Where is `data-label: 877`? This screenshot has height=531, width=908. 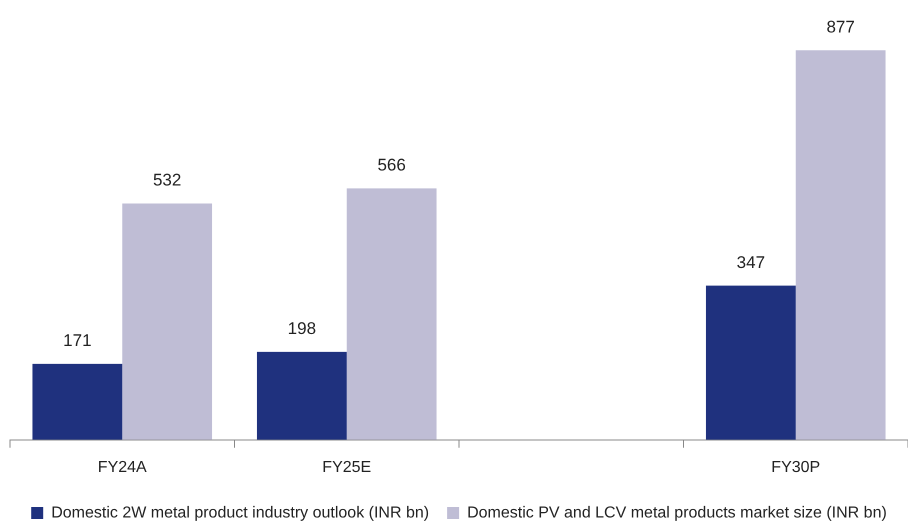 data-label: 877 is located at coordinates (840, 26).